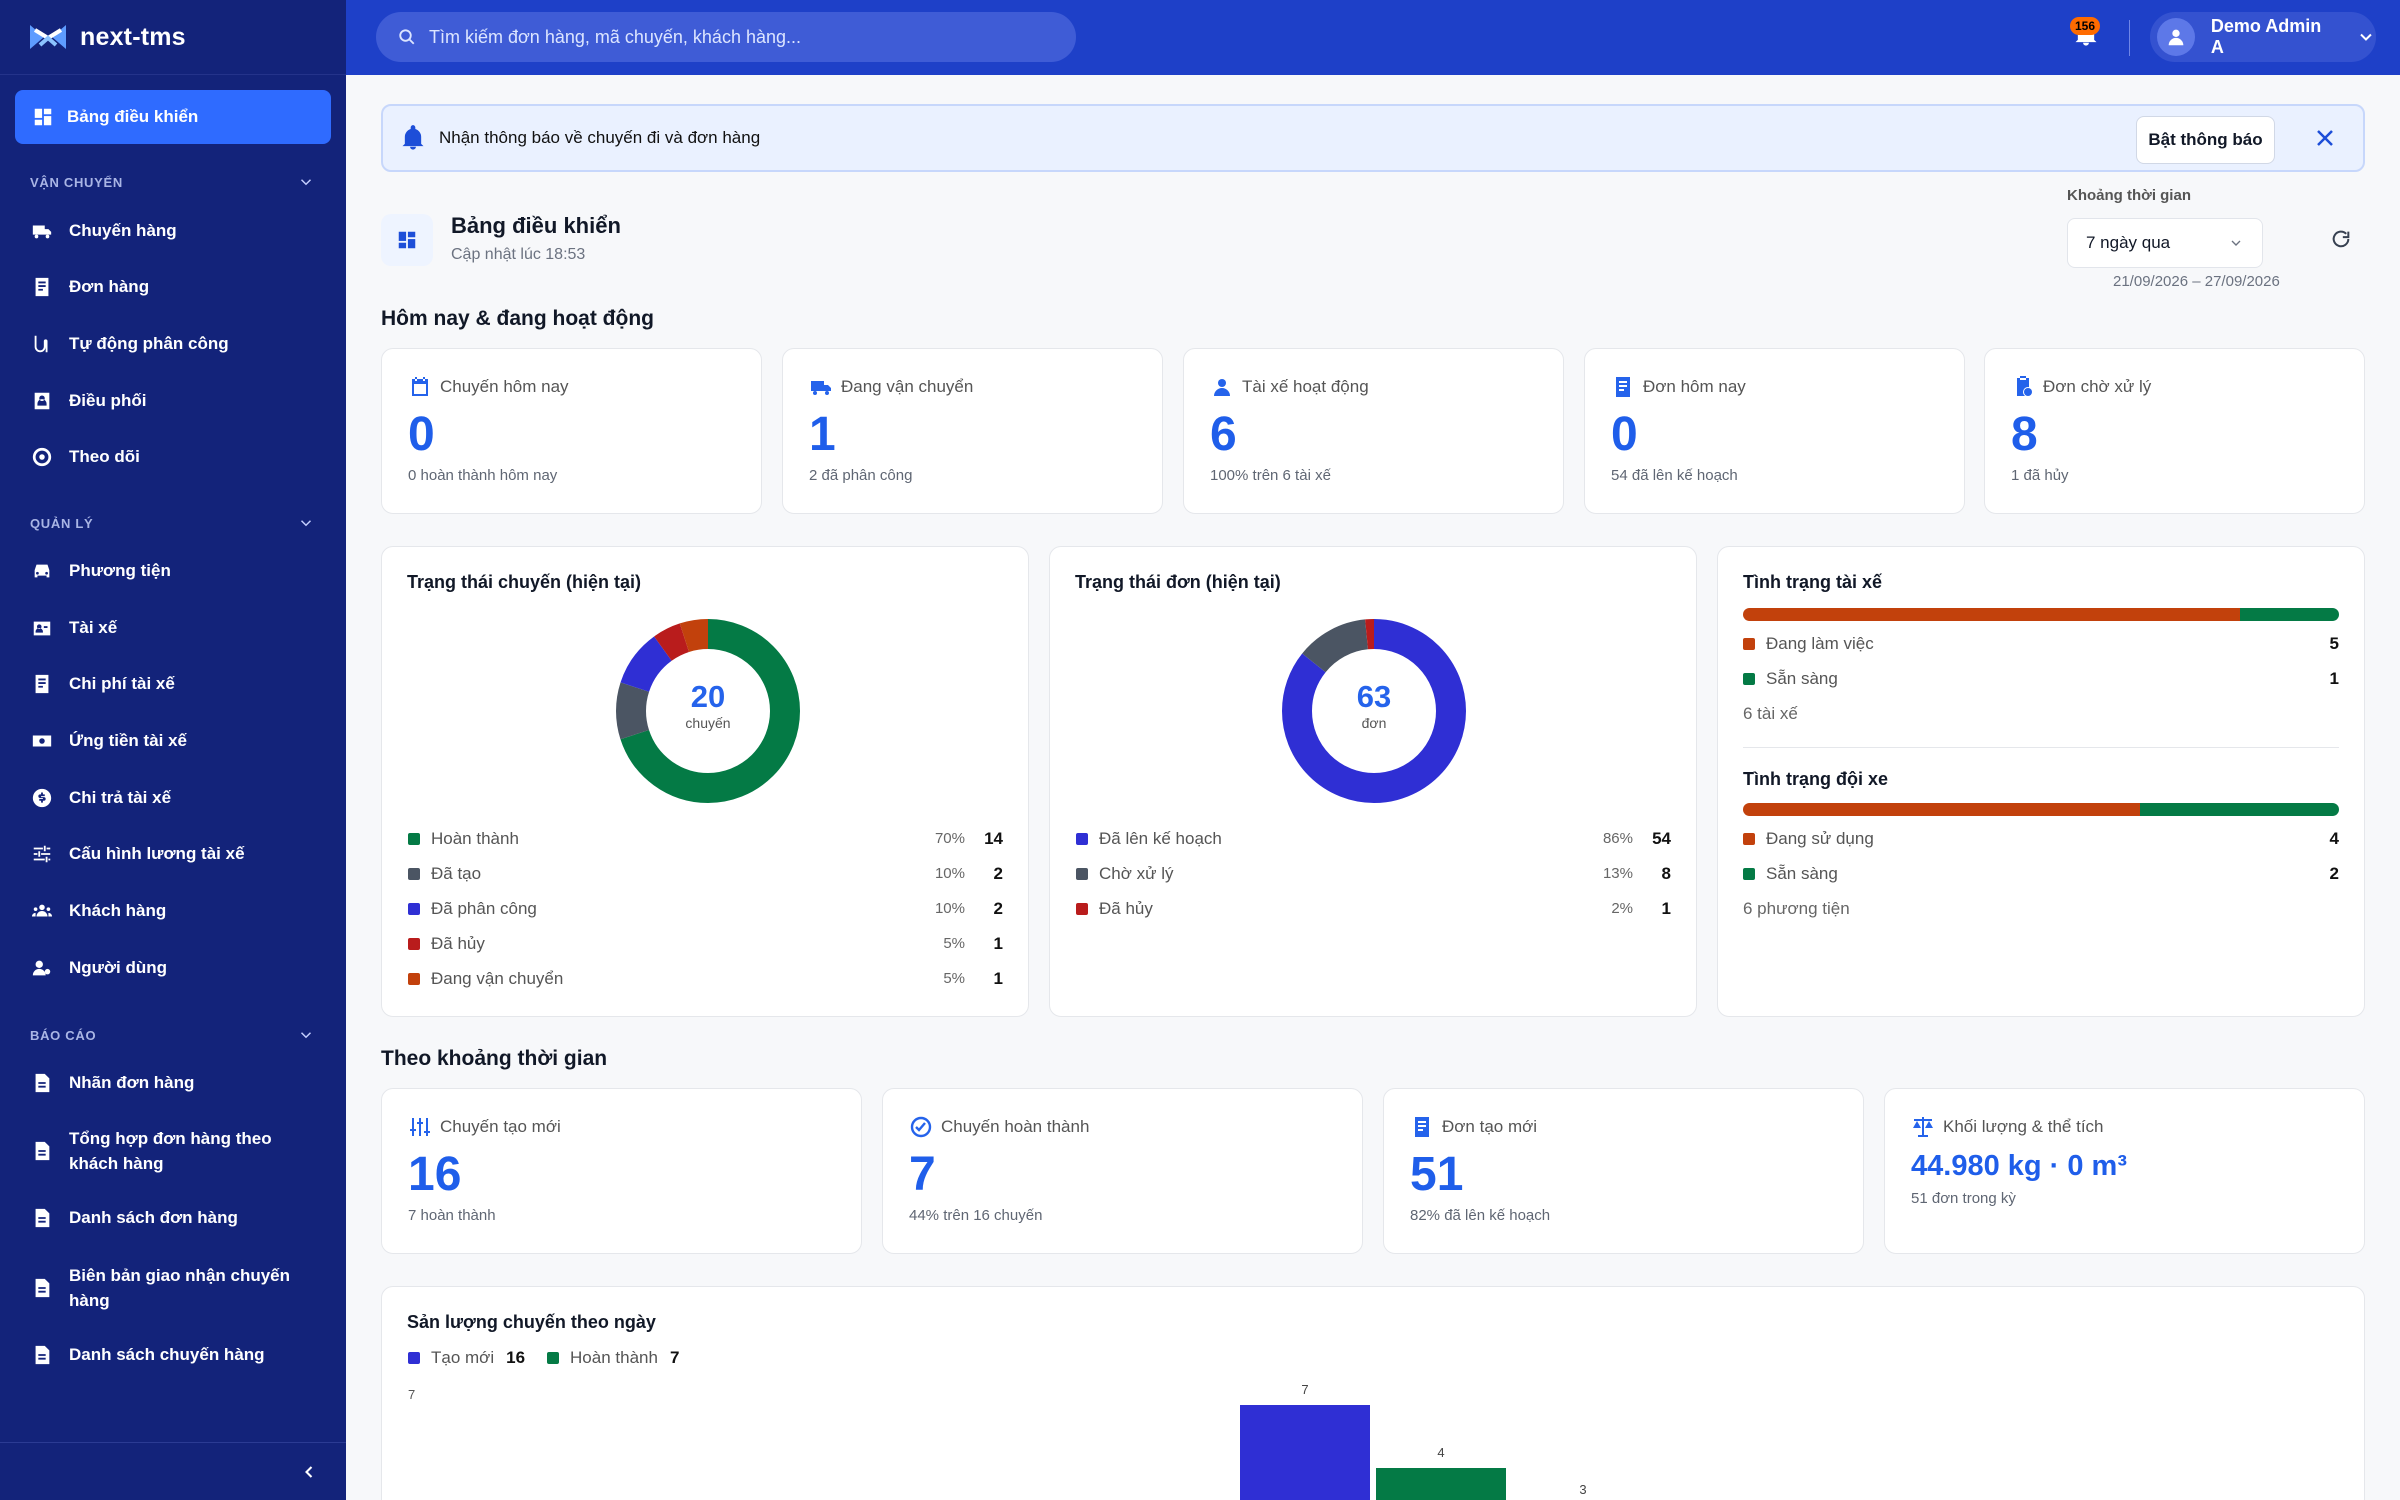  I want to click on nav-dashboard: Bảng điều khiển, so click(173, 117).